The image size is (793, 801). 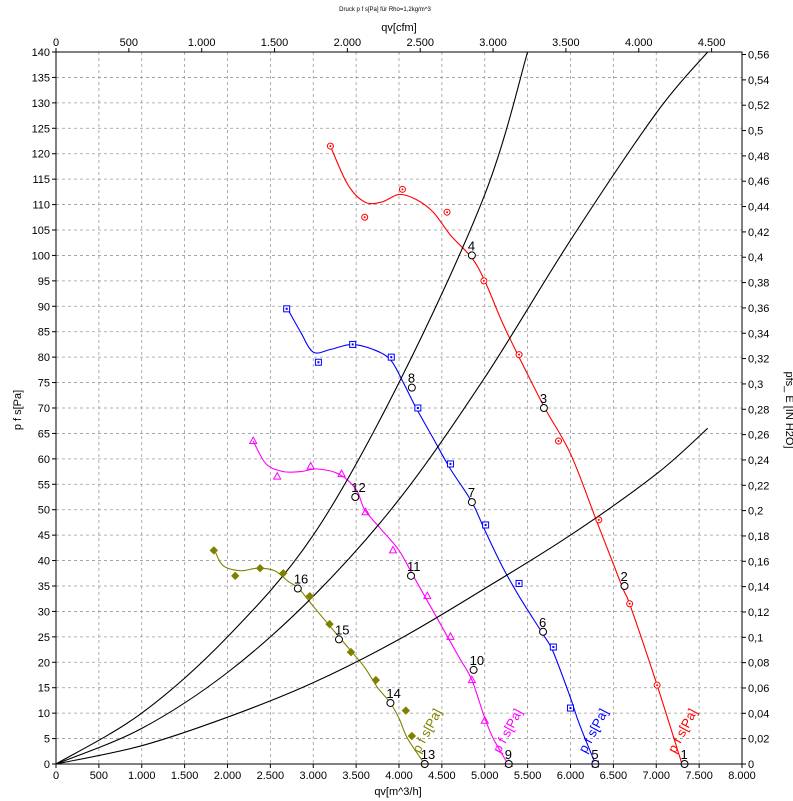 What do you see at coordinates (320, 657) in the screenshot?
I see `series-line` at bounding box center [320, 657].